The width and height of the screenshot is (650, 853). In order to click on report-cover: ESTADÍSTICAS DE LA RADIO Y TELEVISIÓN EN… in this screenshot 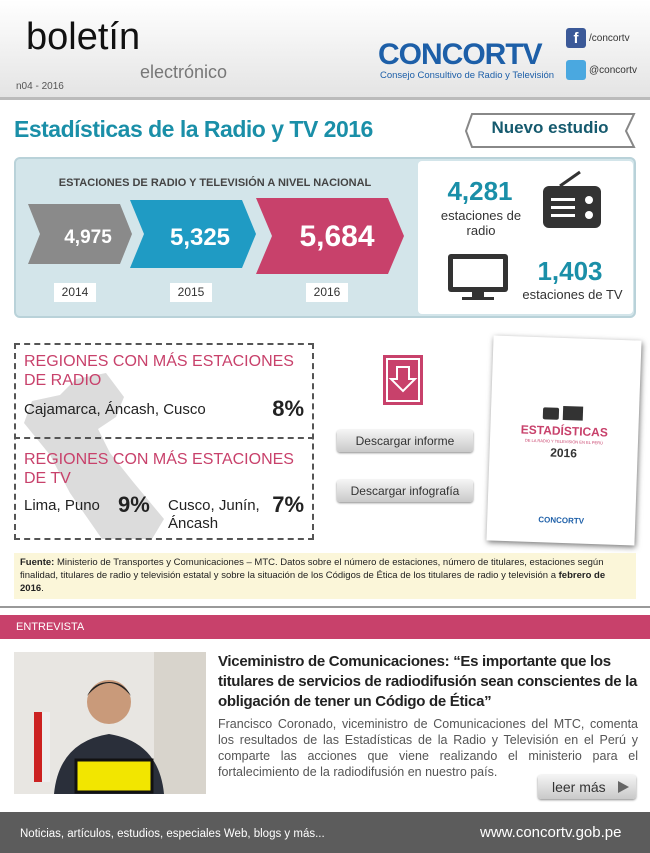, I will do `click(564, 440)`.